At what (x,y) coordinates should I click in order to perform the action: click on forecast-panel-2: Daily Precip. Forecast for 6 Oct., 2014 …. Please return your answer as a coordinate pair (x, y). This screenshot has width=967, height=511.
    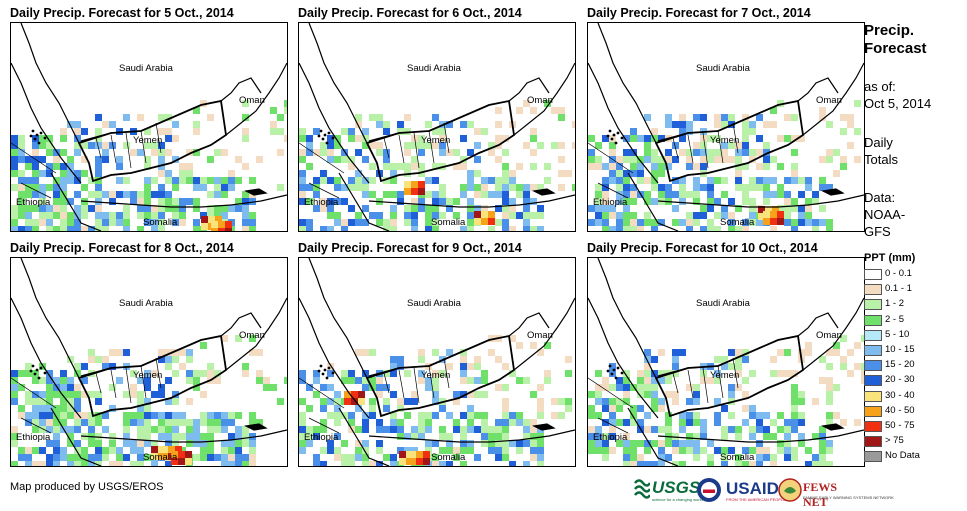
    Looking at the image, I should click on (437, 119).